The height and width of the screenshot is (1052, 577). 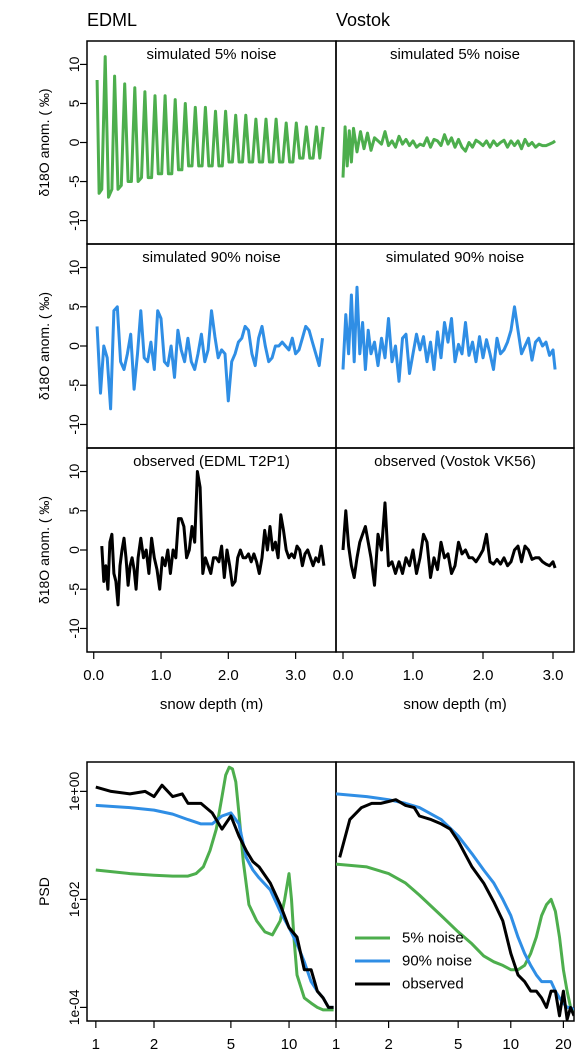 I want to click on series-group-simulated-5-noise-vostok, so click(x=449, y=151).